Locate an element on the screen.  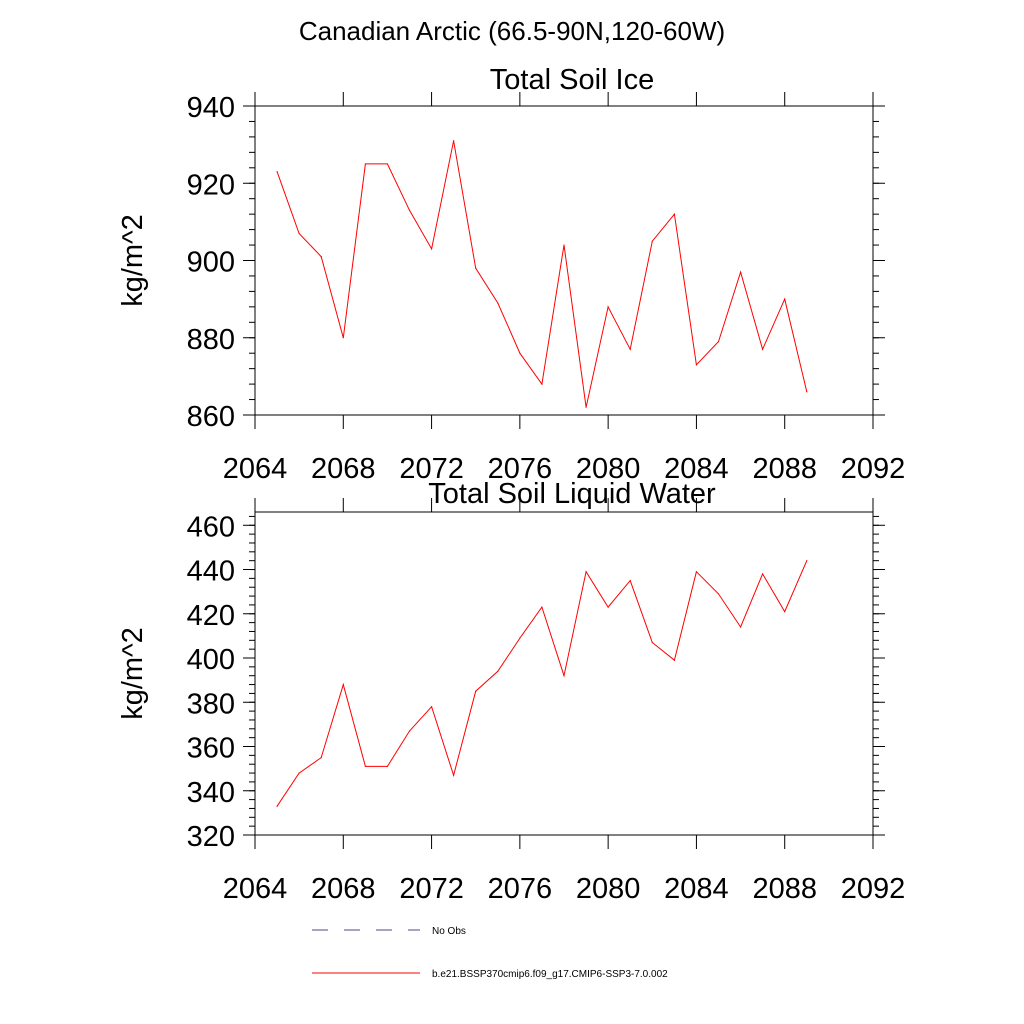
y-tick-label: 380 is located at coordinates (211, 704).